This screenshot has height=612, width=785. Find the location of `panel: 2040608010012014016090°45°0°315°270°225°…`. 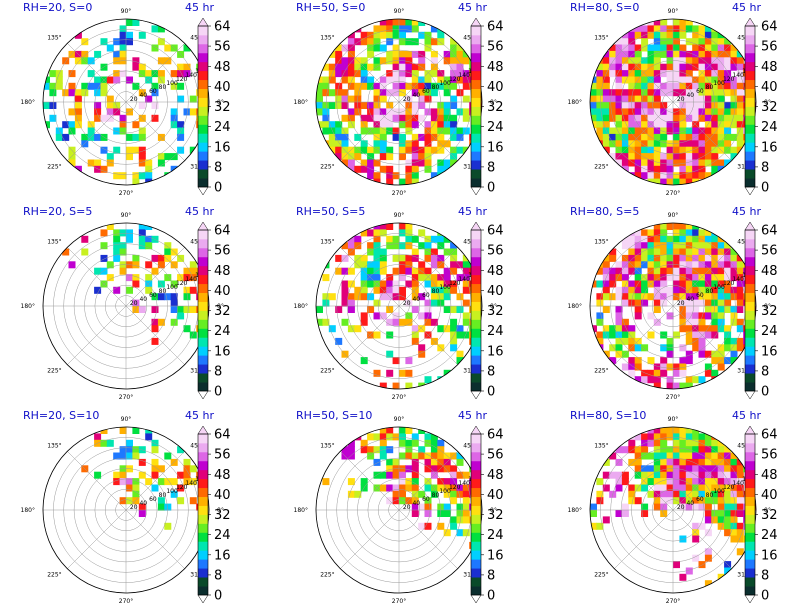

panel: 2040608010012014016090°45°0°315°270°225°… is located at coordinates (399, 303).